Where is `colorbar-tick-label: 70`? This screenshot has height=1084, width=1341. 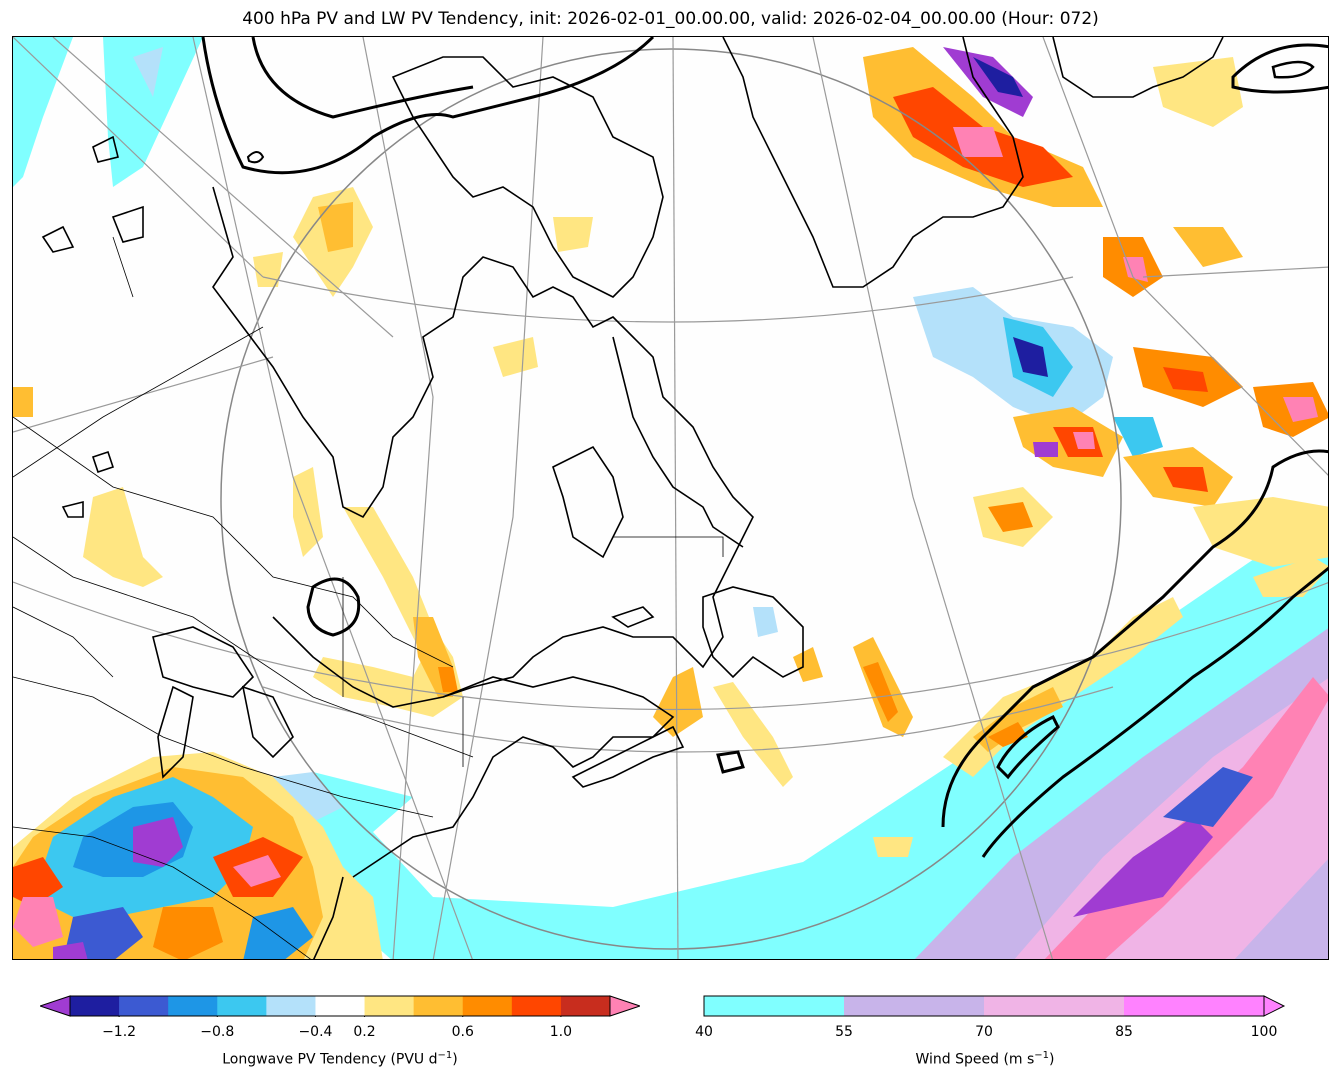
colorbar-tick-label: 70 is located at coordinates (984, 1032).